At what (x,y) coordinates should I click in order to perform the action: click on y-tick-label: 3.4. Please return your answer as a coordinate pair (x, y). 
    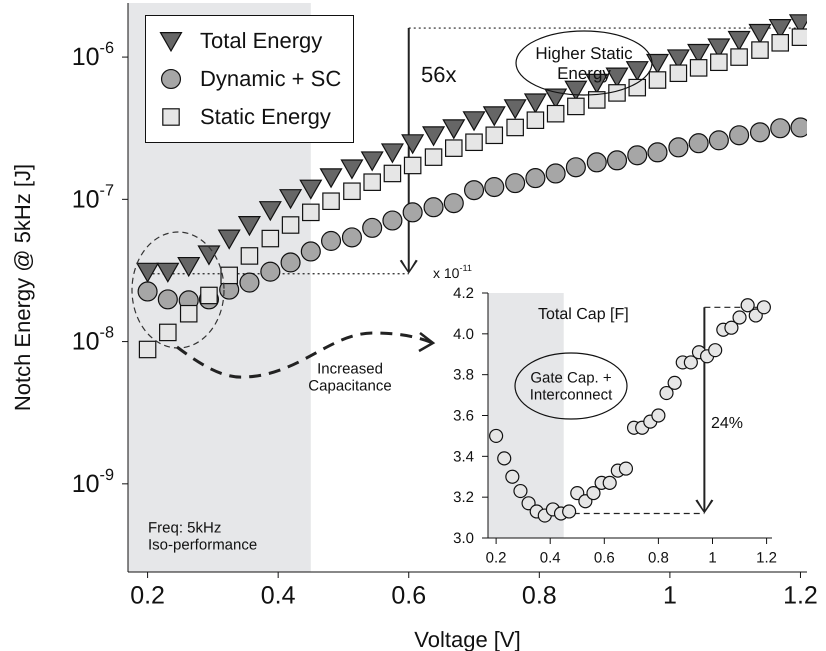
    Looking at the image, I should click on (463, 456).